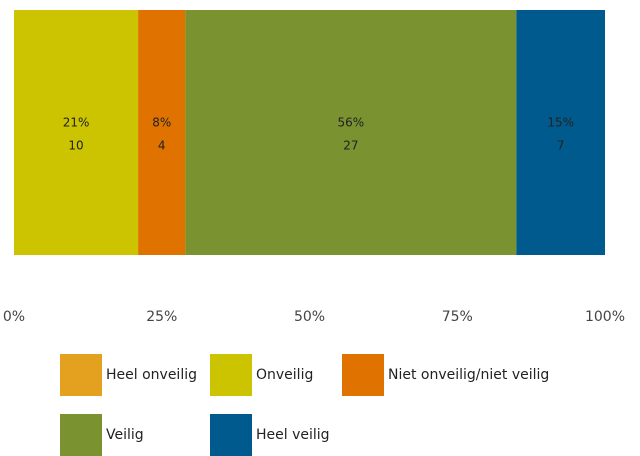 This screenshot has height=456, width=640. I want to click on bar-segment-niet-onveilig-niet-veilig, so click(162, 132).